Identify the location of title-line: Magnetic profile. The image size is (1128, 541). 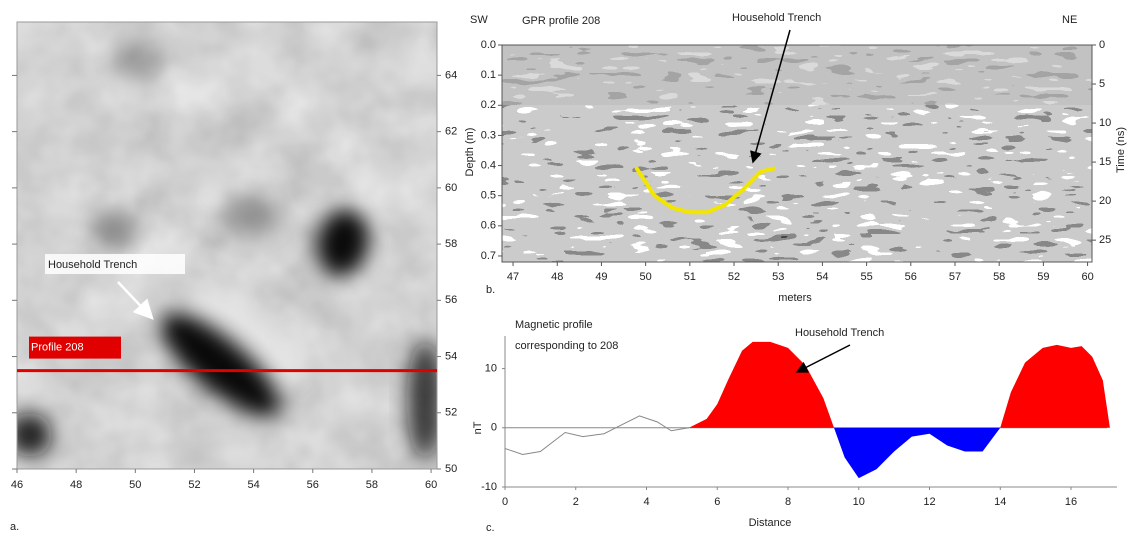
(554, 325).